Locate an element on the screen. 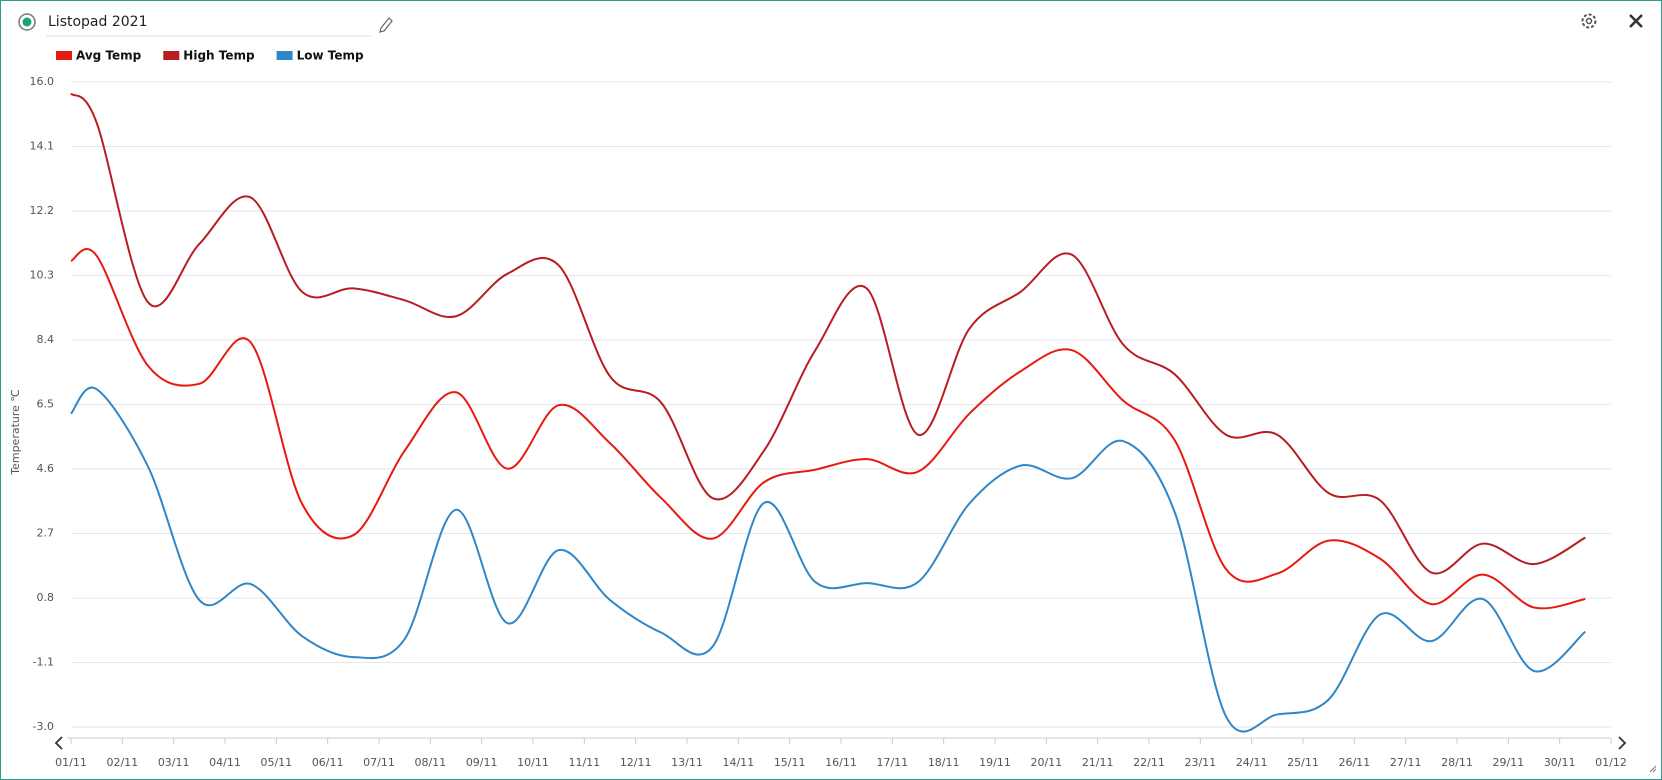 The height and width of the screenshot is (780, 1662). x-tick-label: 22/11 is located at coordinates (1149, 762).